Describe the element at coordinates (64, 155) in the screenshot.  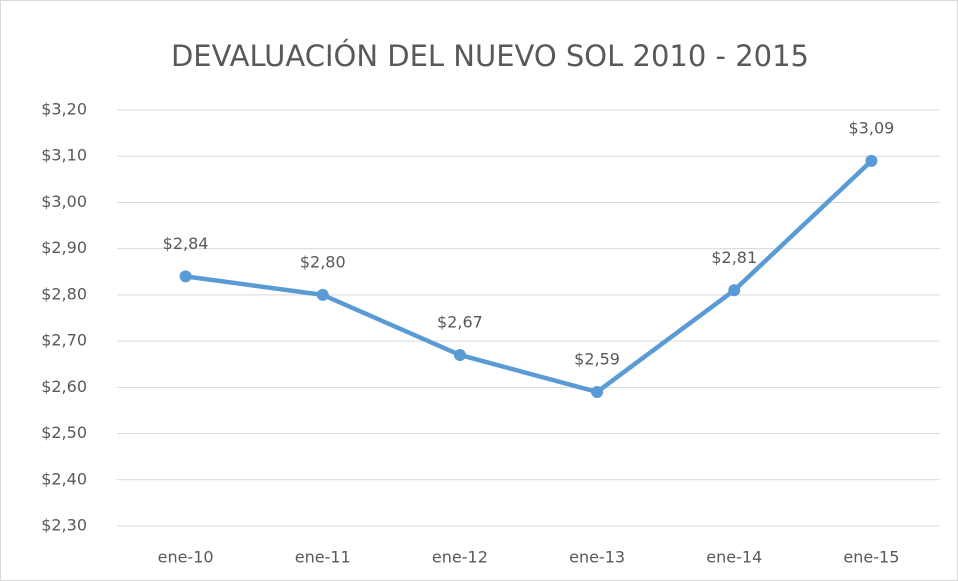
I see `y-tick-label: $3,10` at that location.